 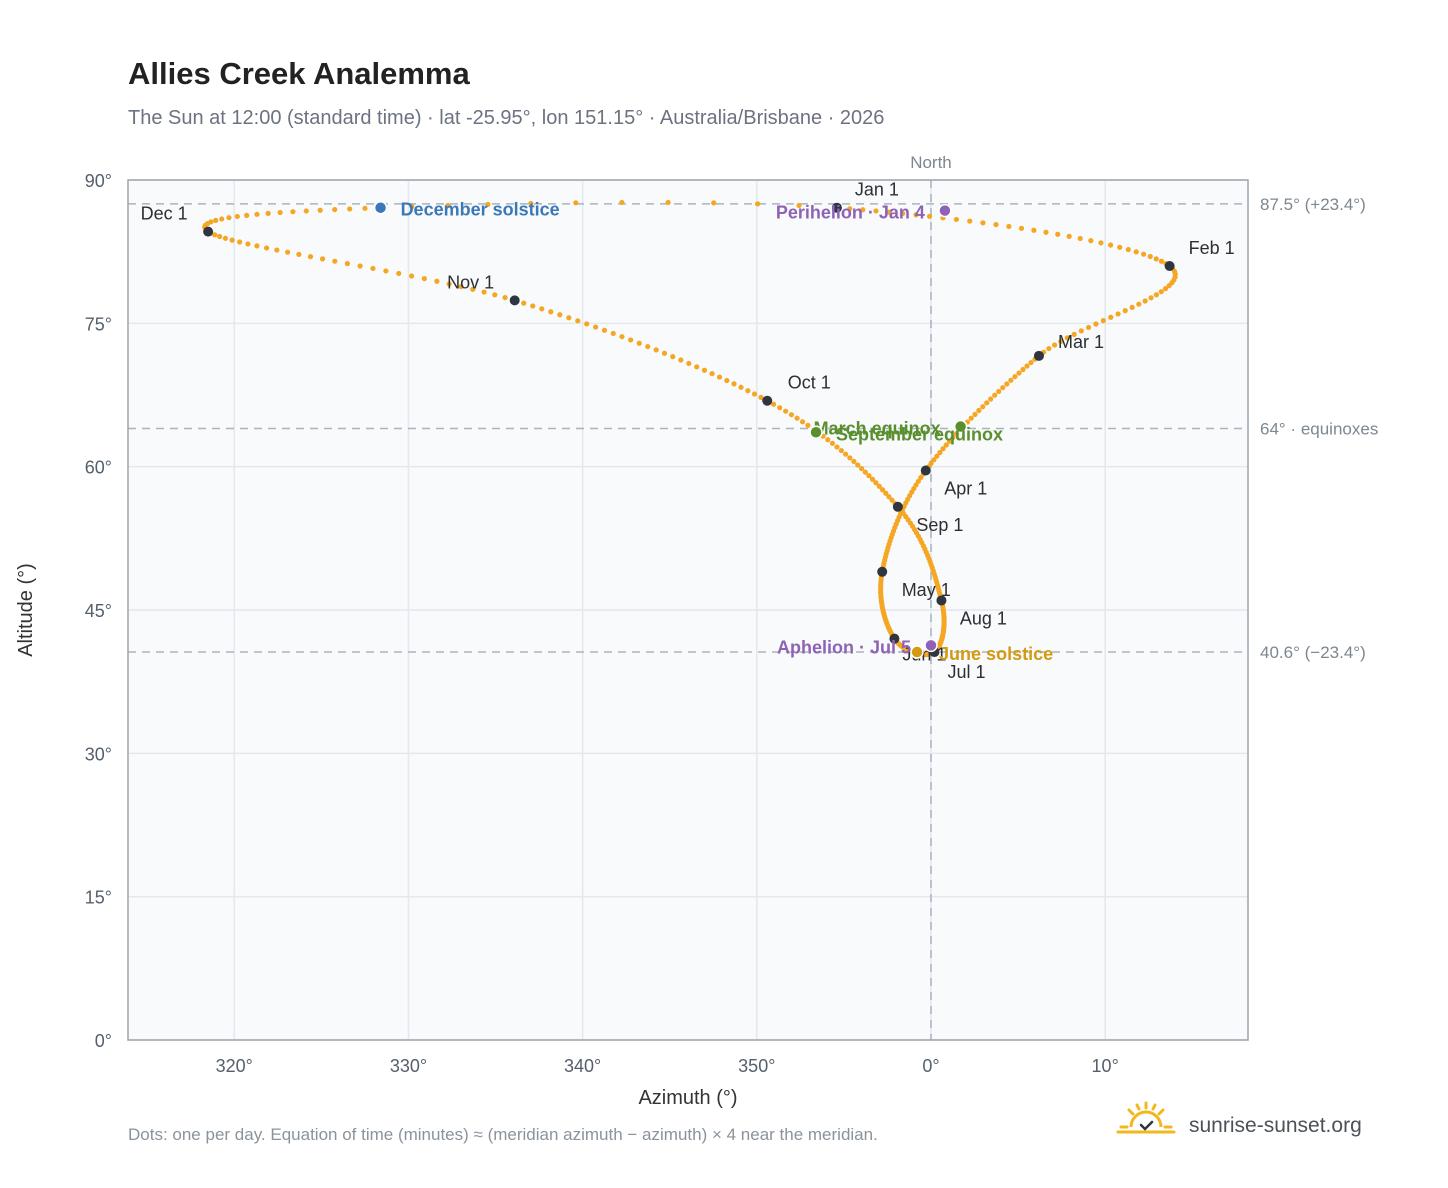 What do you see at coordinates (1313, 652) in the screenshot?
I see `reference-line-label: 40.6° (−23.4°)` at bounding box center [1313, 652].